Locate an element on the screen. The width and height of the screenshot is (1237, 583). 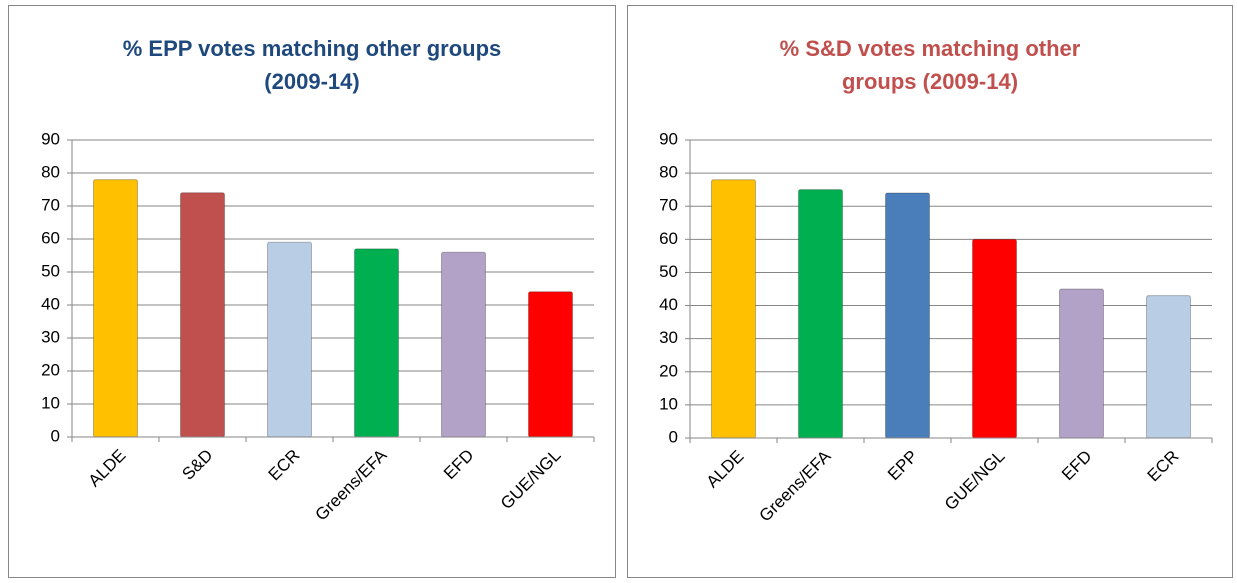
chart-title: % EPP votes matching other groups is located at coordinates (312, 48).